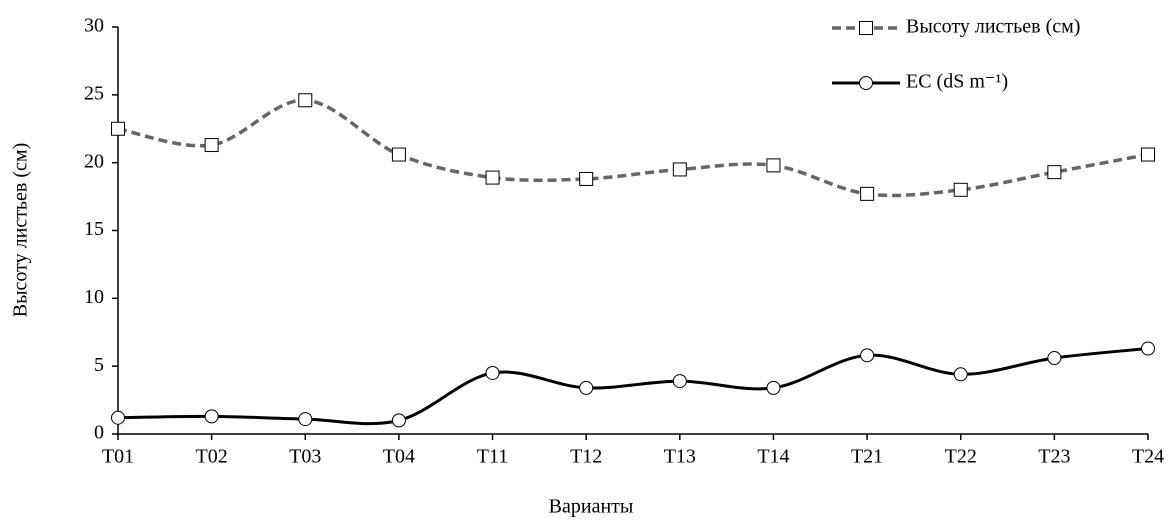 The image size is (1172, 520). Describe the element at coordinates (586, 457) in the screenshot. I see `x-tick-label: T12` at that location.